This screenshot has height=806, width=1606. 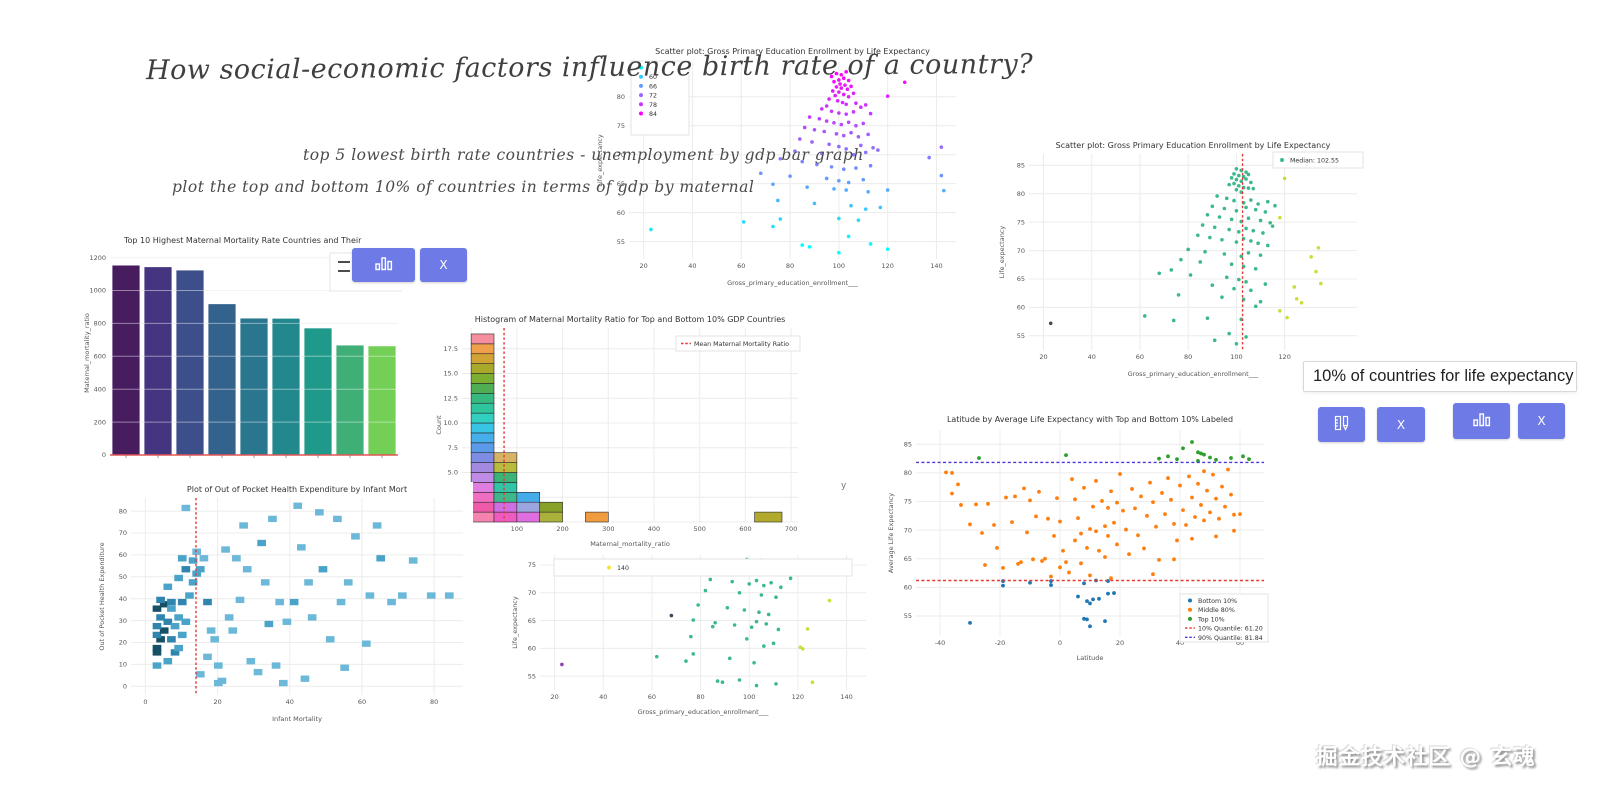 I want to click on svg-text: Middle 80%, so click(x=1216, y=610).